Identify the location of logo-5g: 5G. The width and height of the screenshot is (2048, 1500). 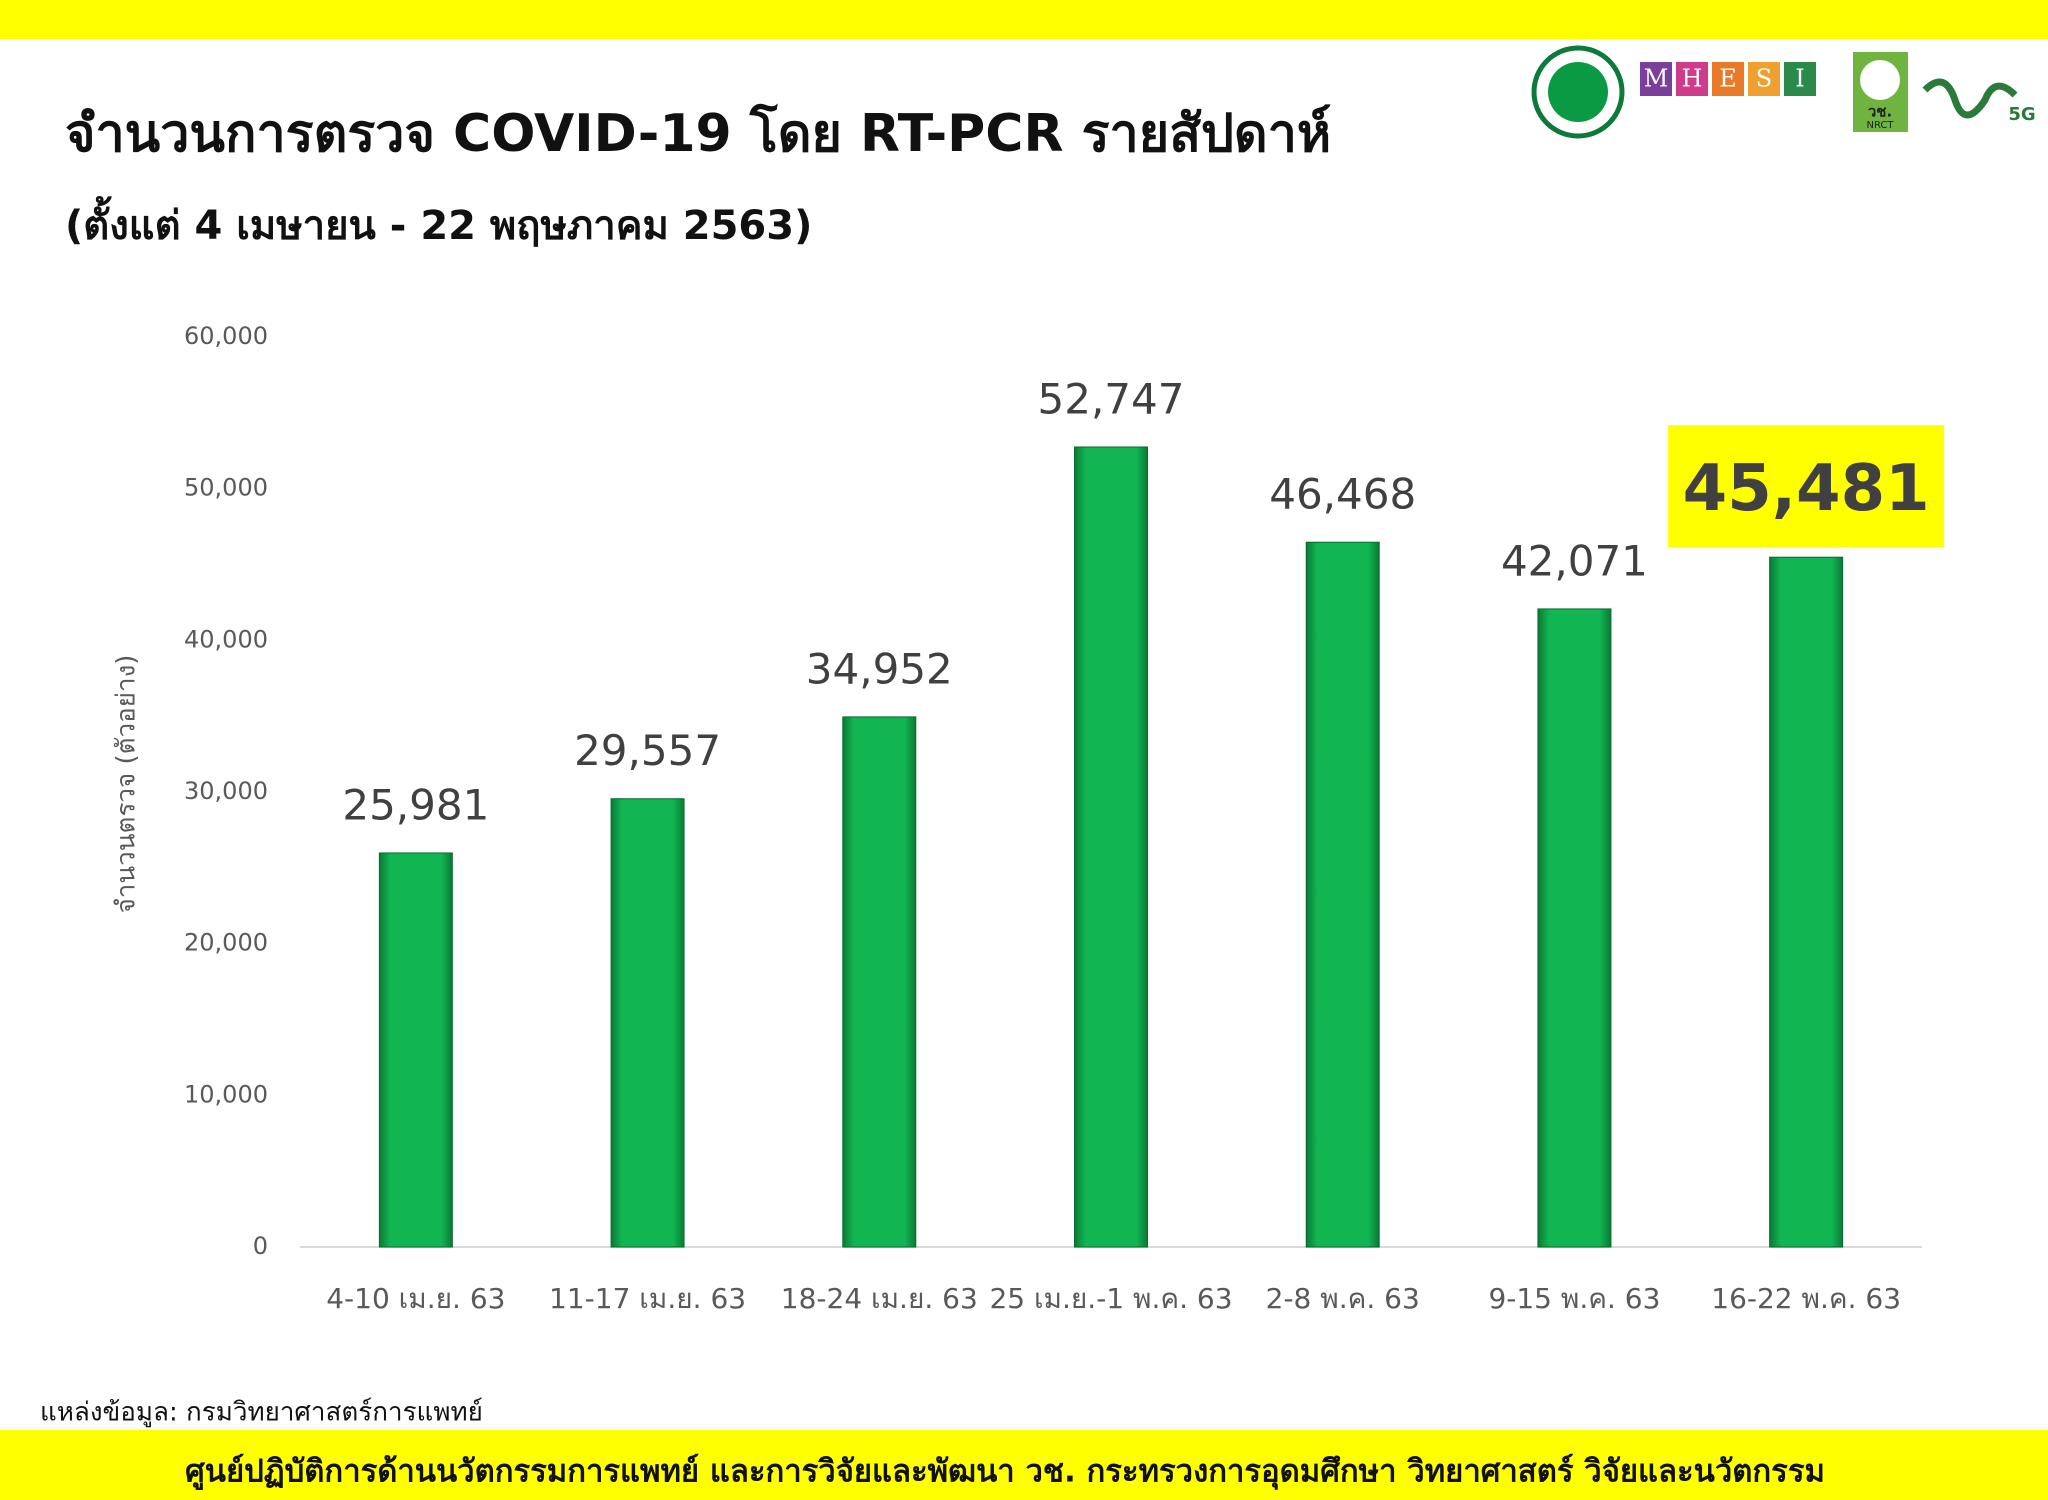
(2021, 114).